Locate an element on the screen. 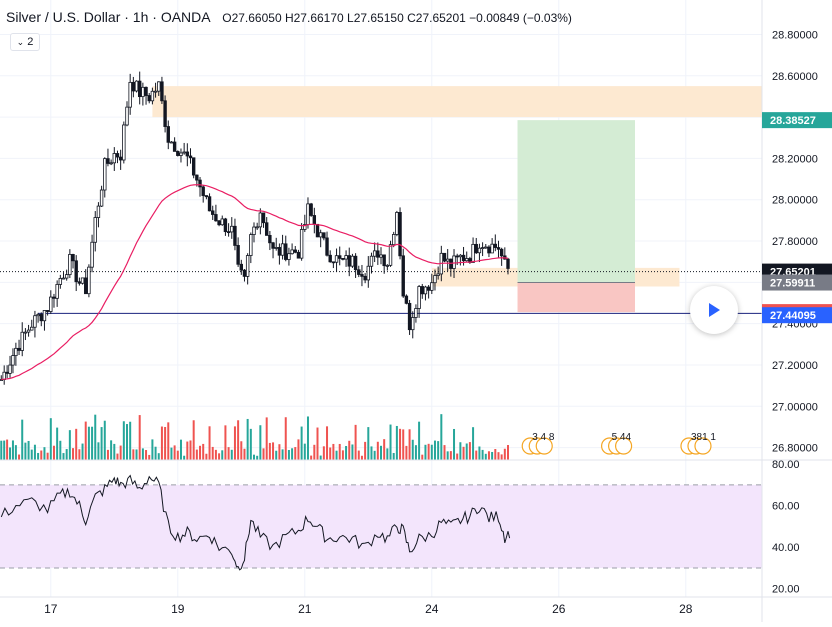 Image resolution: width=832 pixels, height=627 pixels. change-value: −0.00849 (−0.03%) is located at coordinates (520, 18).